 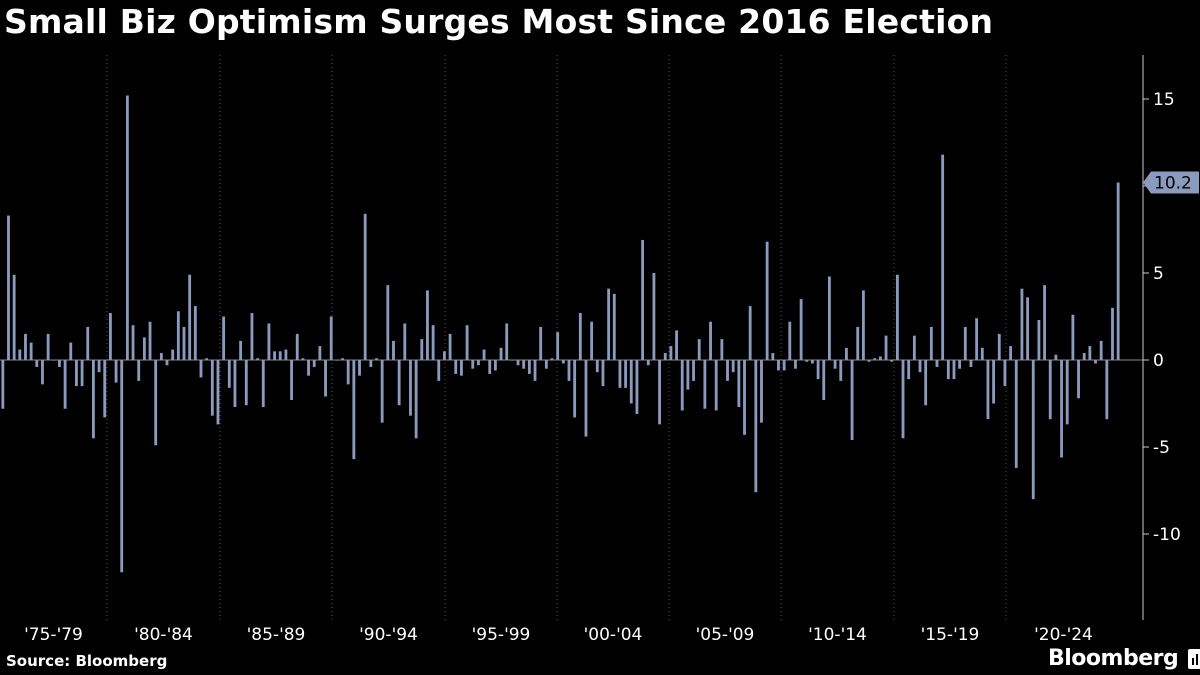 I want to click on x-tick-label: '95-'99, so click(x=501, y=635).